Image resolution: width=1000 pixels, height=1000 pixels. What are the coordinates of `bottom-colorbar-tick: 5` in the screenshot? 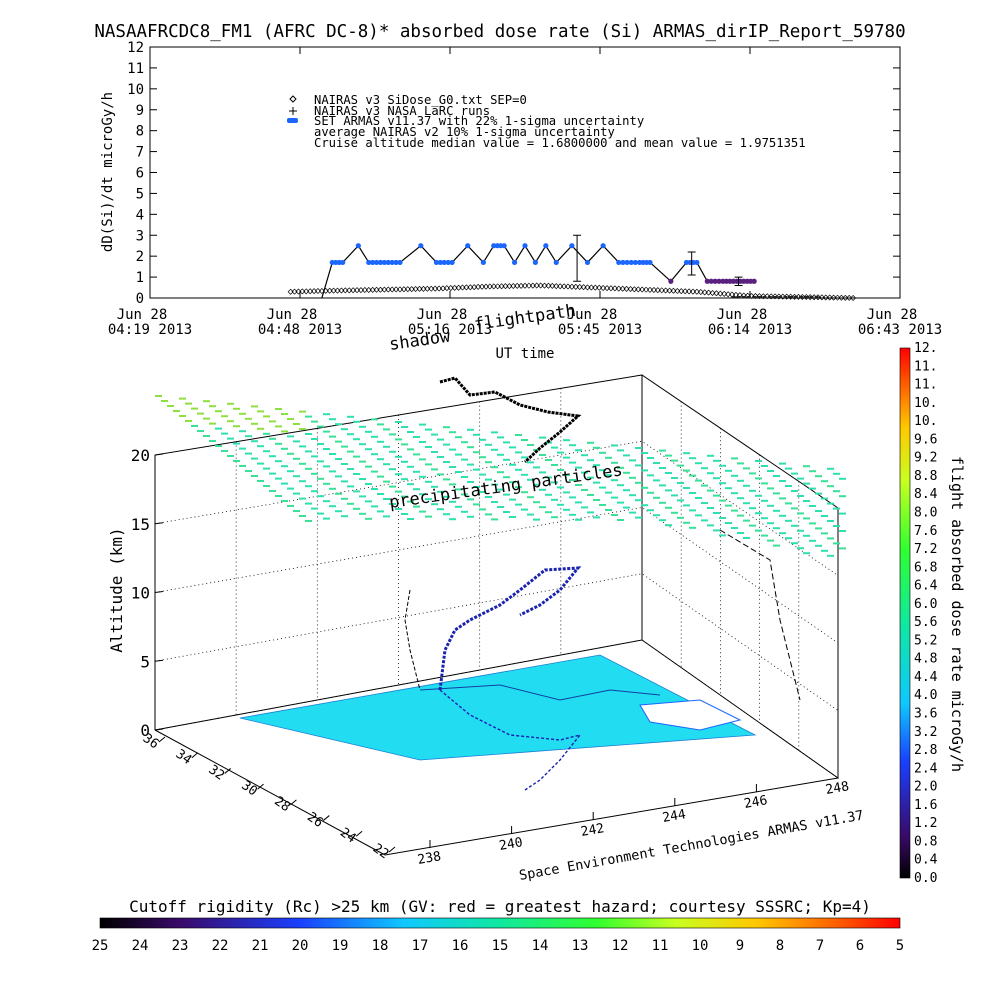 It's located at (900, 946).